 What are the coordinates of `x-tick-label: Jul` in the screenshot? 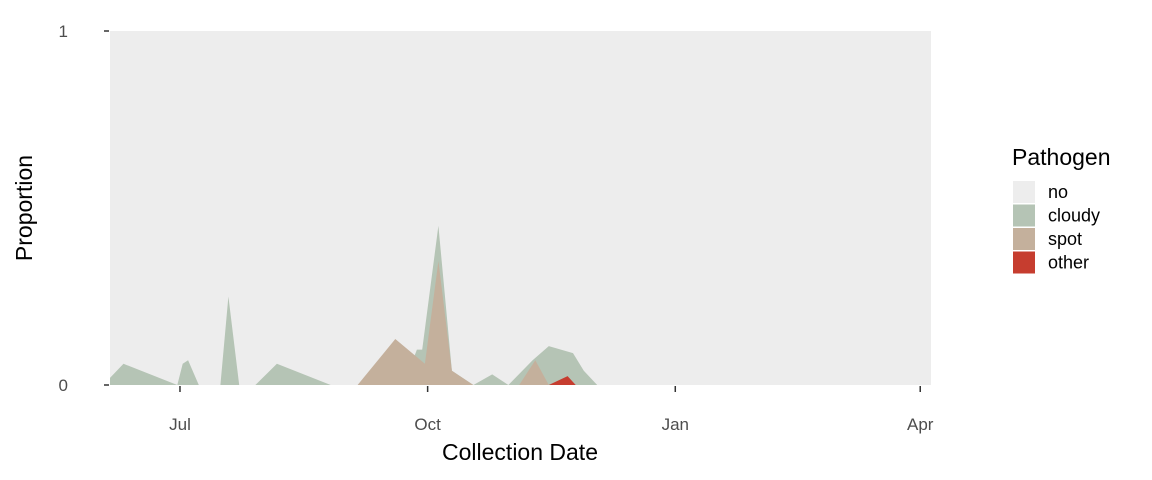 It's located at (180, 424).